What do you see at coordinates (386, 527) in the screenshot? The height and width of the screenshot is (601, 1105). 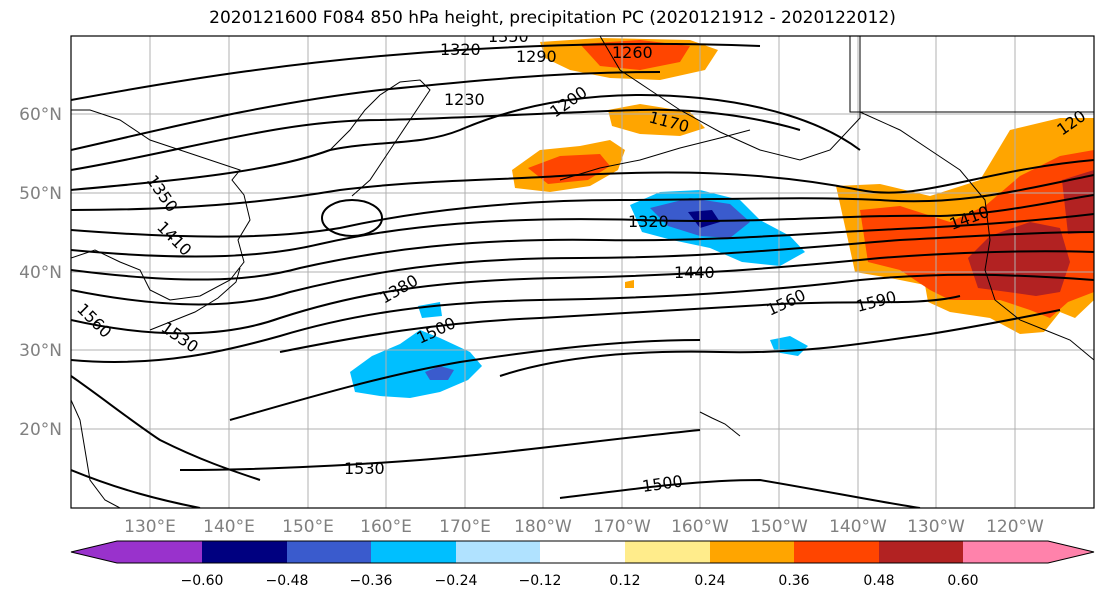 I see `lon-label: 160°E` at bounding box center [386, 527].